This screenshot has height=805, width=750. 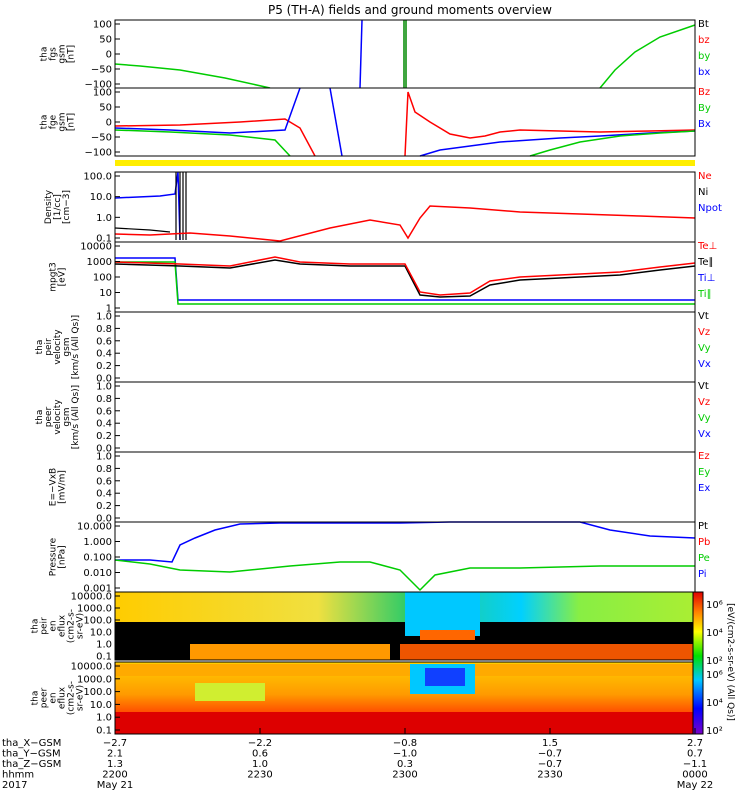 What do you see at coordinates (704, 402) in the screenshot?
I see `legend-entry: Vz` at bounding box center [704, 402].